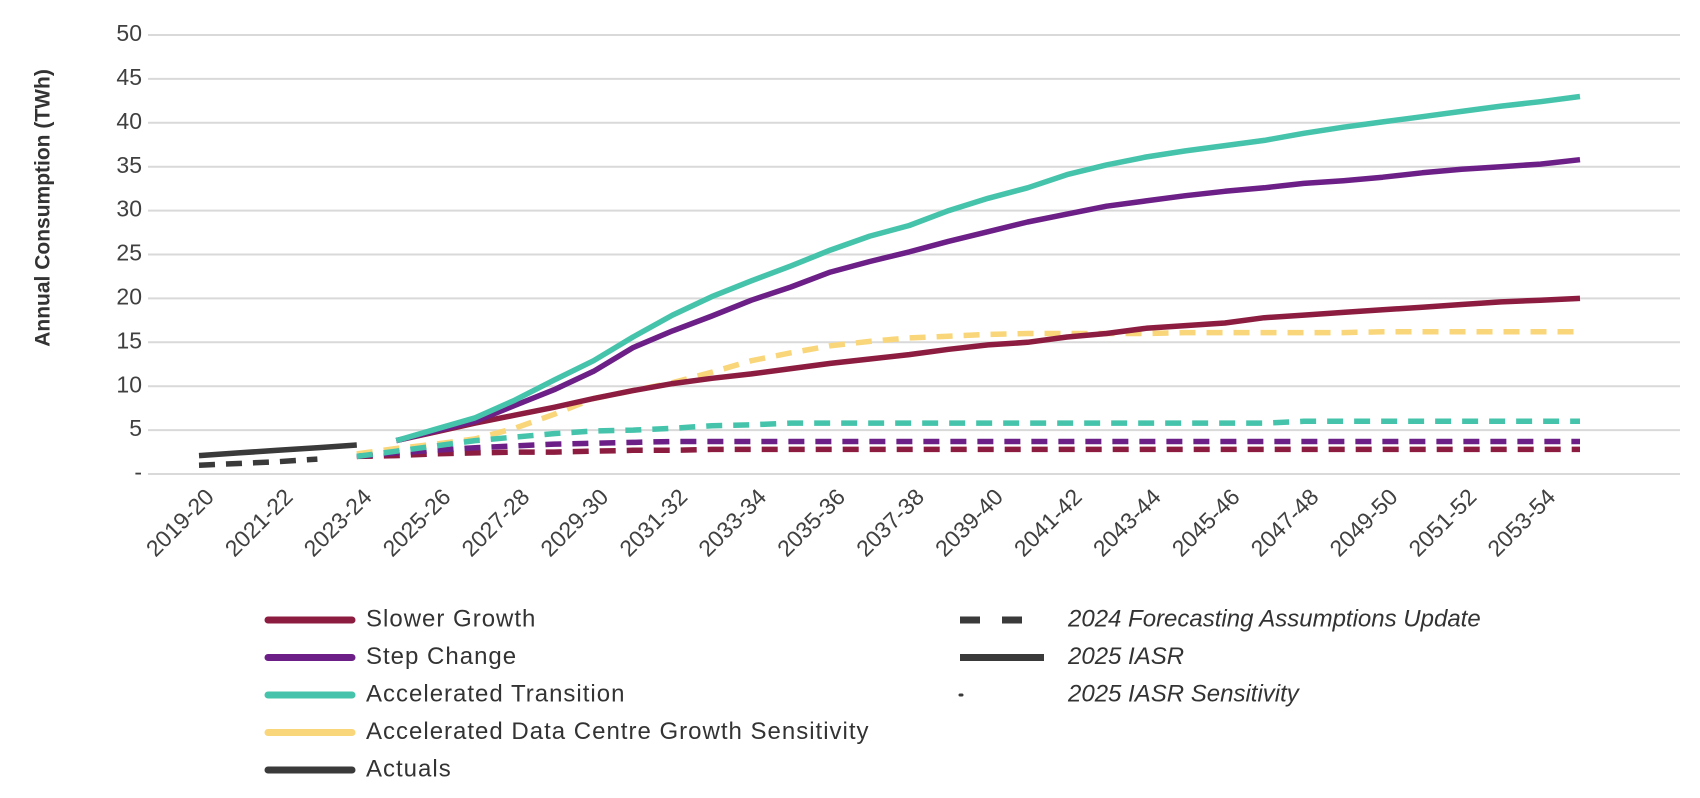 This screenshot has height=798, width=1700. What do you see at coordinates (1184, 693) in the screenshot?
I see `legend-label: 2025 IASR Sensitivity` at bounding box center [1184, 693].